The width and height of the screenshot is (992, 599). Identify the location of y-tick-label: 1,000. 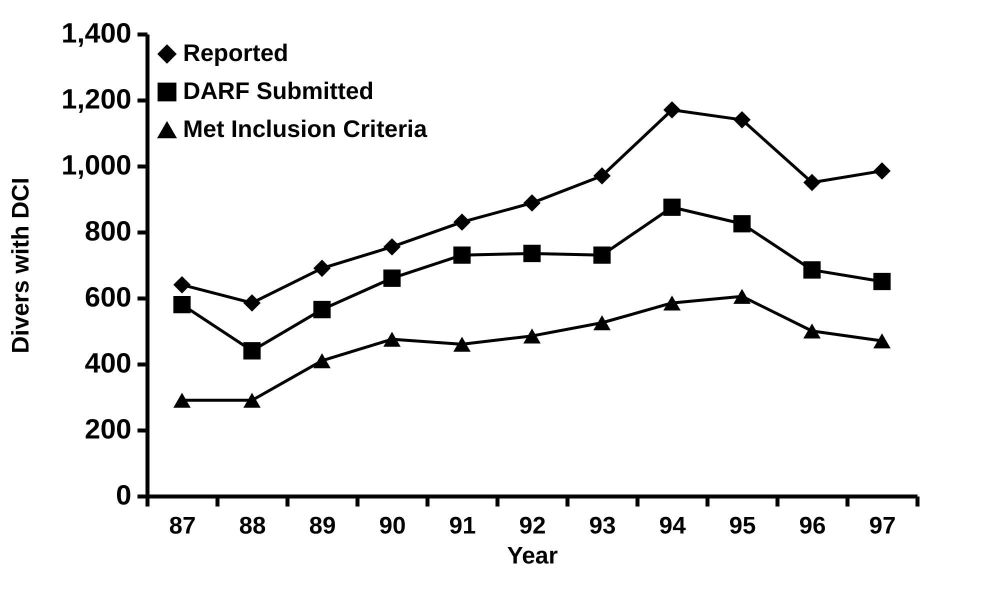
(96, 165).